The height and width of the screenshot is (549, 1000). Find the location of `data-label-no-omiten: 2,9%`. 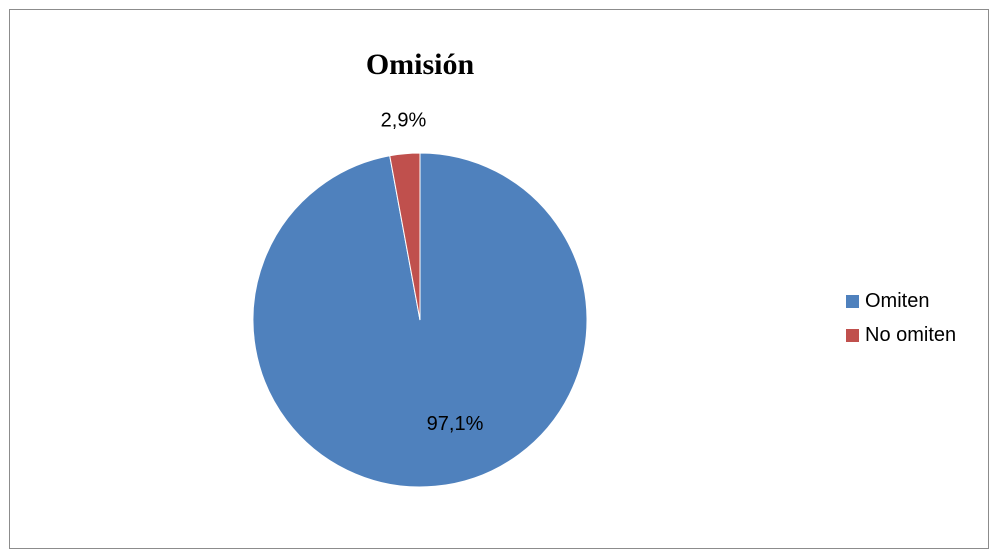

data-label-no-omiten: 2,9% is located at coordinates (404, 121).